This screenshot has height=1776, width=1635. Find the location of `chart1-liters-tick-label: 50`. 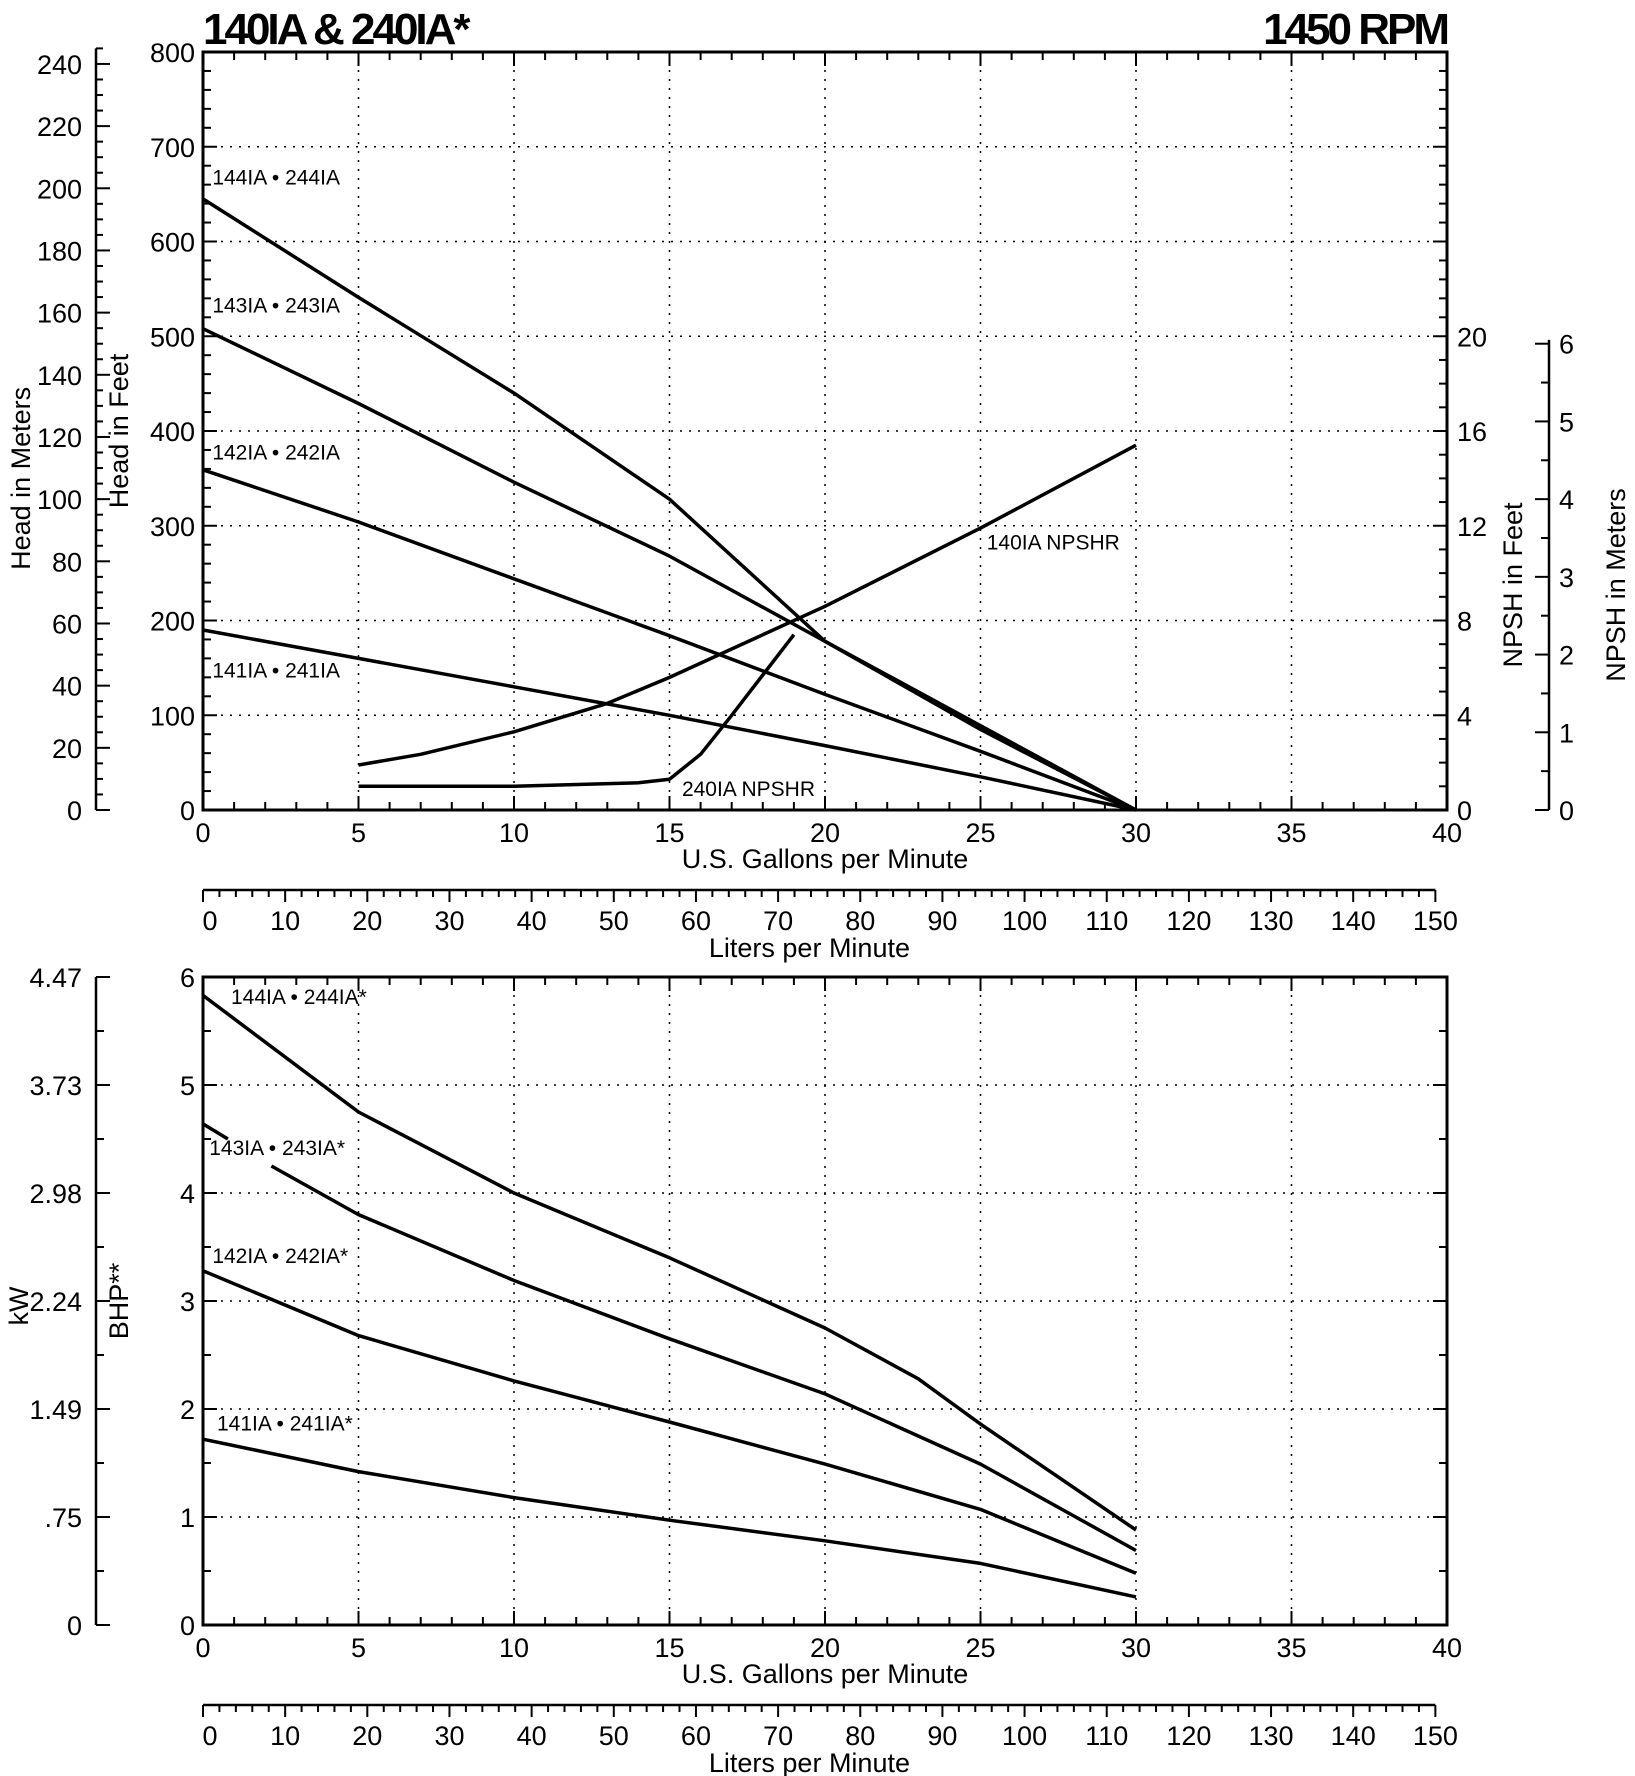

chart1-liters-tick-label: 50 is located at coordinates (614, 1736).